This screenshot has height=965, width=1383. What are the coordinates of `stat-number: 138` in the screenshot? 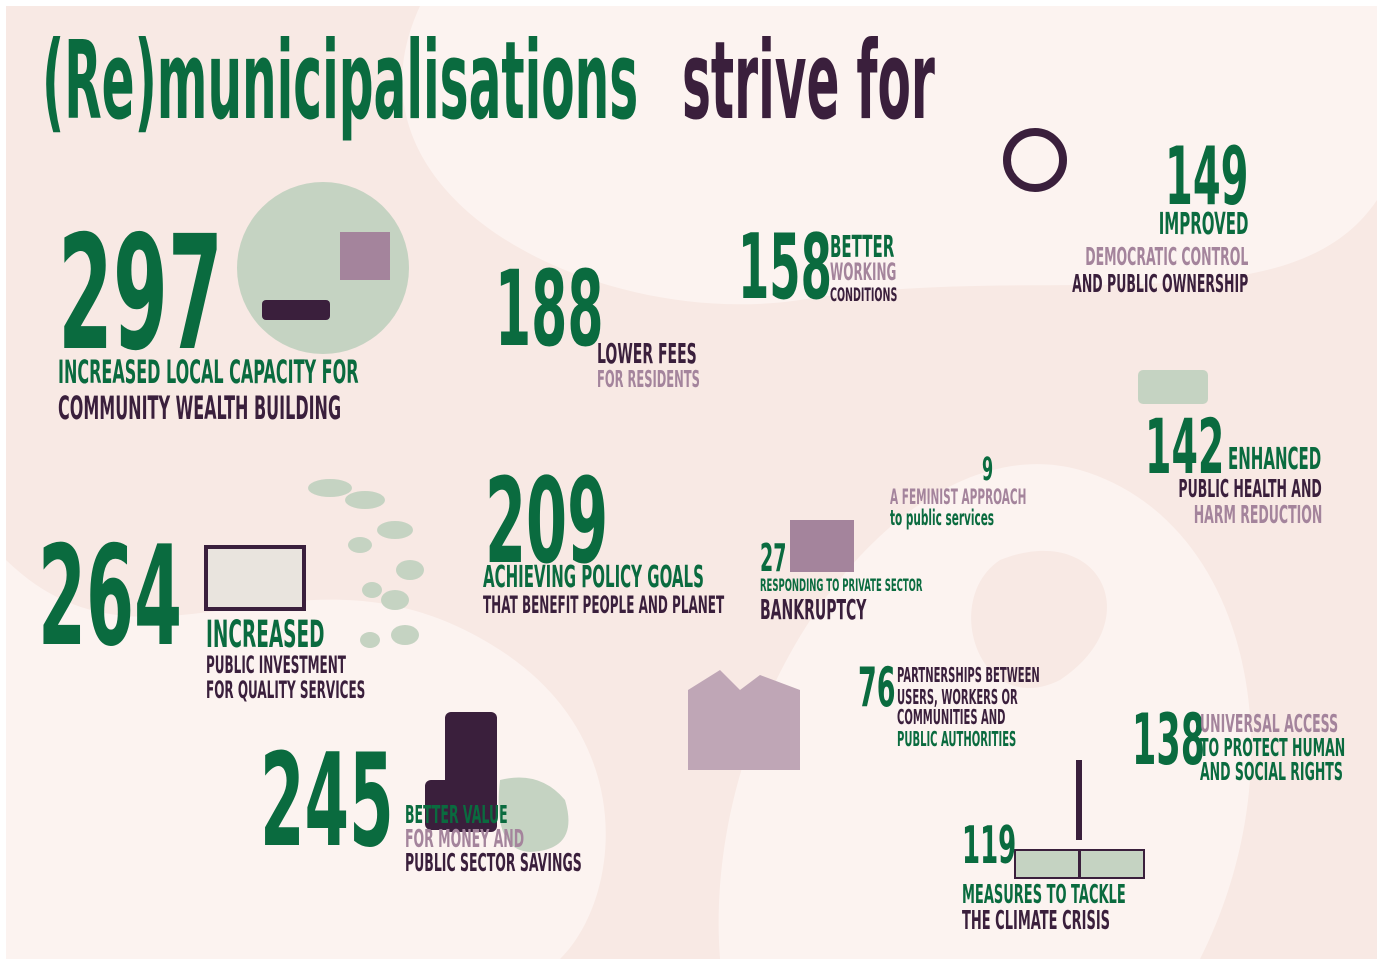 It's located at (1169, 740).